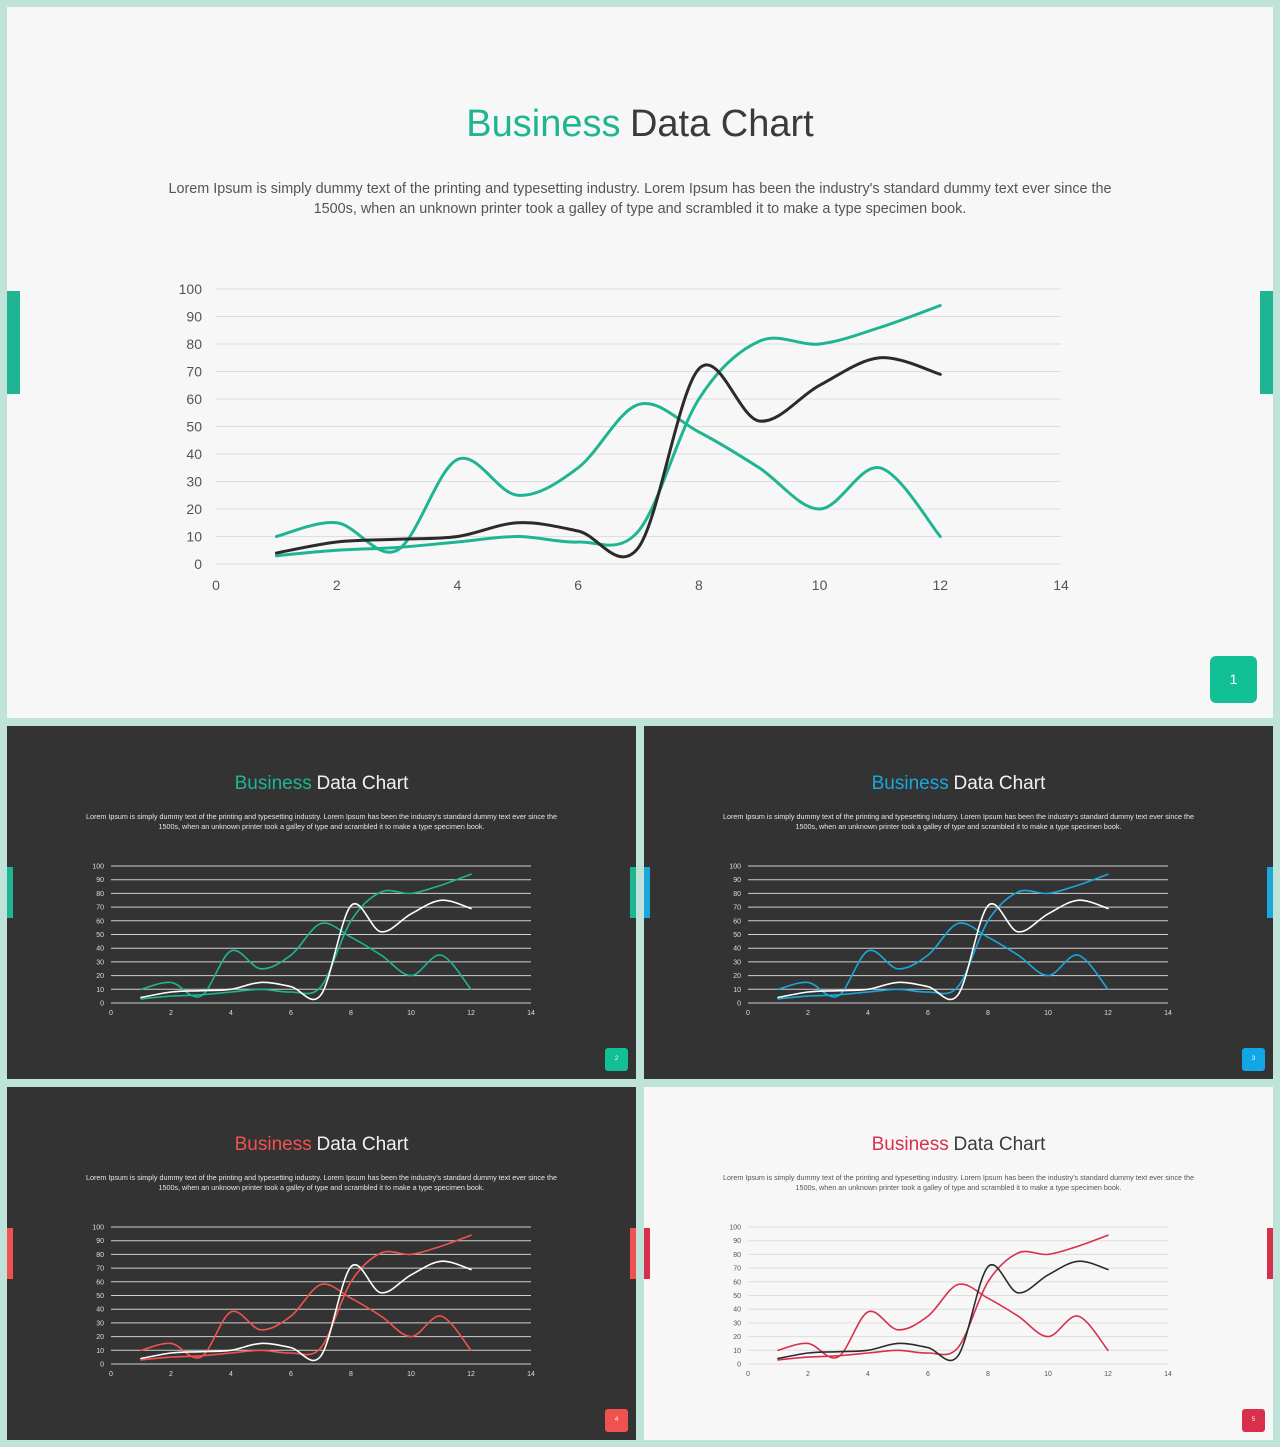  I want to click on page-number-badge: 5, so click(1253, 1420).